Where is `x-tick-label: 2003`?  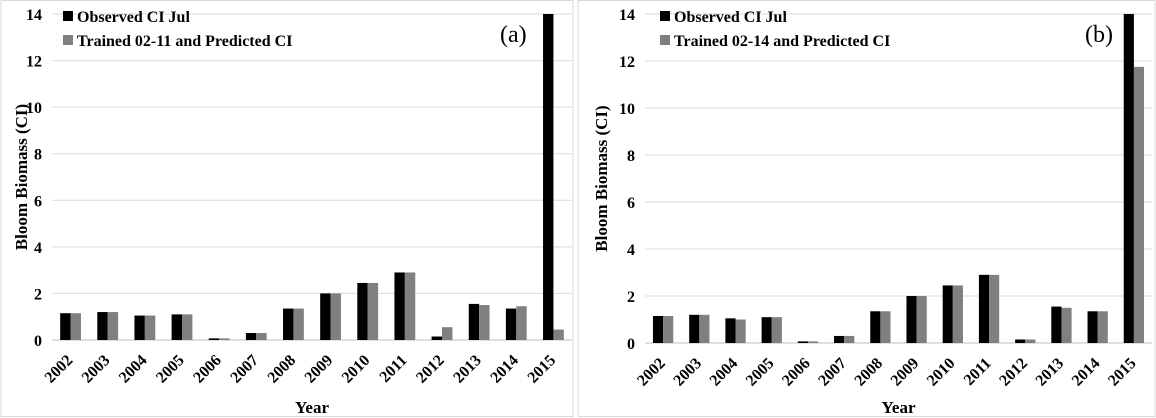 x-tick-label: 2003 is located at coordinates (96, 369).